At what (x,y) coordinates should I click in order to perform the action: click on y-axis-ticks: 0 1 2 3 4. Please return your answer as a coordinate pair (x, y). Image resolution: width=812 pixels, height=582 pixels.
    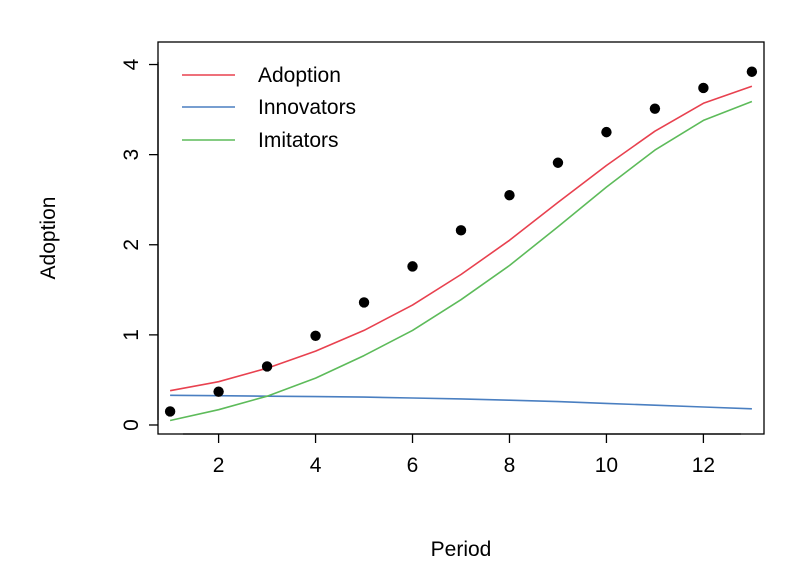
    Looking at the image, I should click on (139, 244).